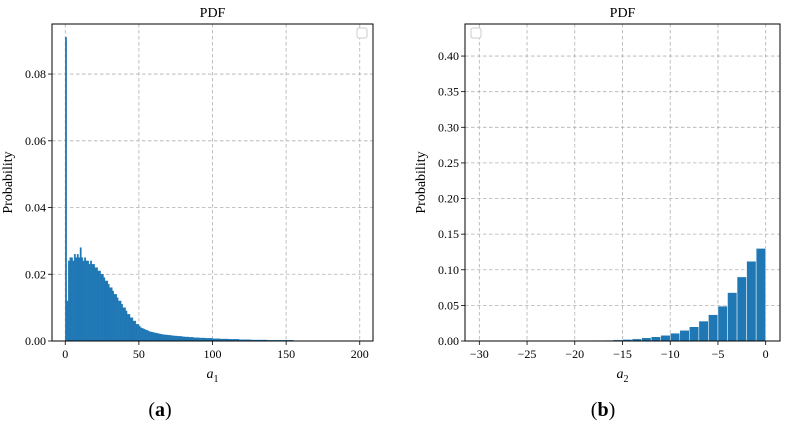 The width and height of the screenshot is (787, 429). I want to click on y-axis-label: Probability, so click(8, 182).